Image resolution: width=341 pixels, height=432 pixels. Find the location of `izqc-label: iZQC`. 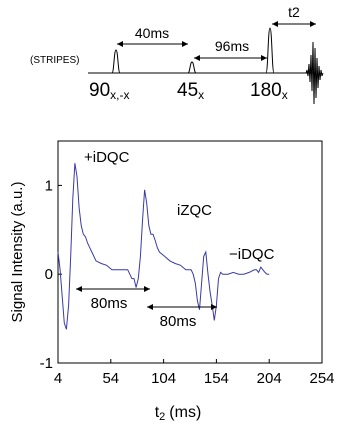

izqc-label: iZQC is located at coordinates (194, 210).